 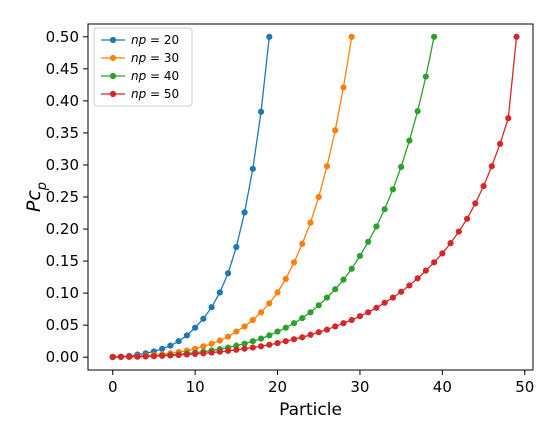 What do you see at coordinates (62, 293) in the screenshot?
I see `y-tick-label: 0.10` at bounding box center [62, 293].